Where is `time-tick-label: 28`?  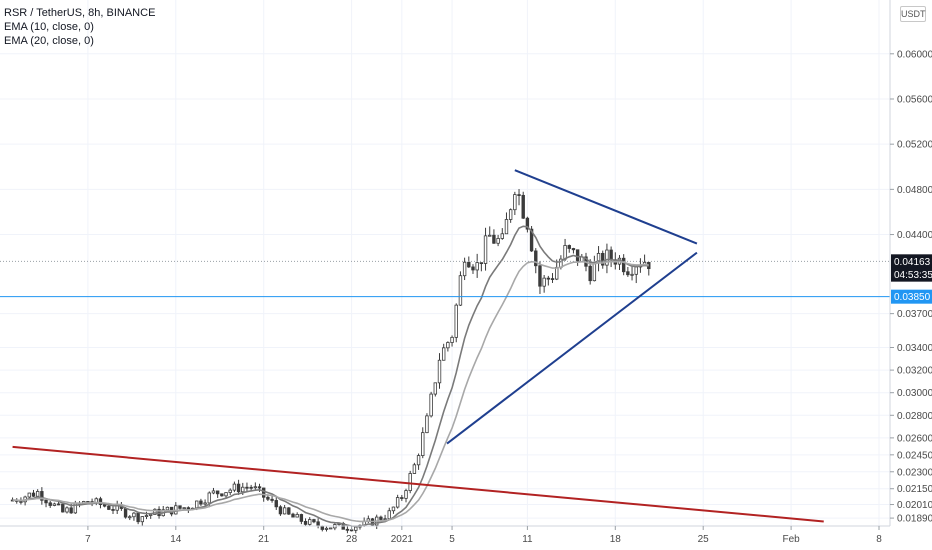 time-tick-label: 28 is located at coordinates (352, 539).